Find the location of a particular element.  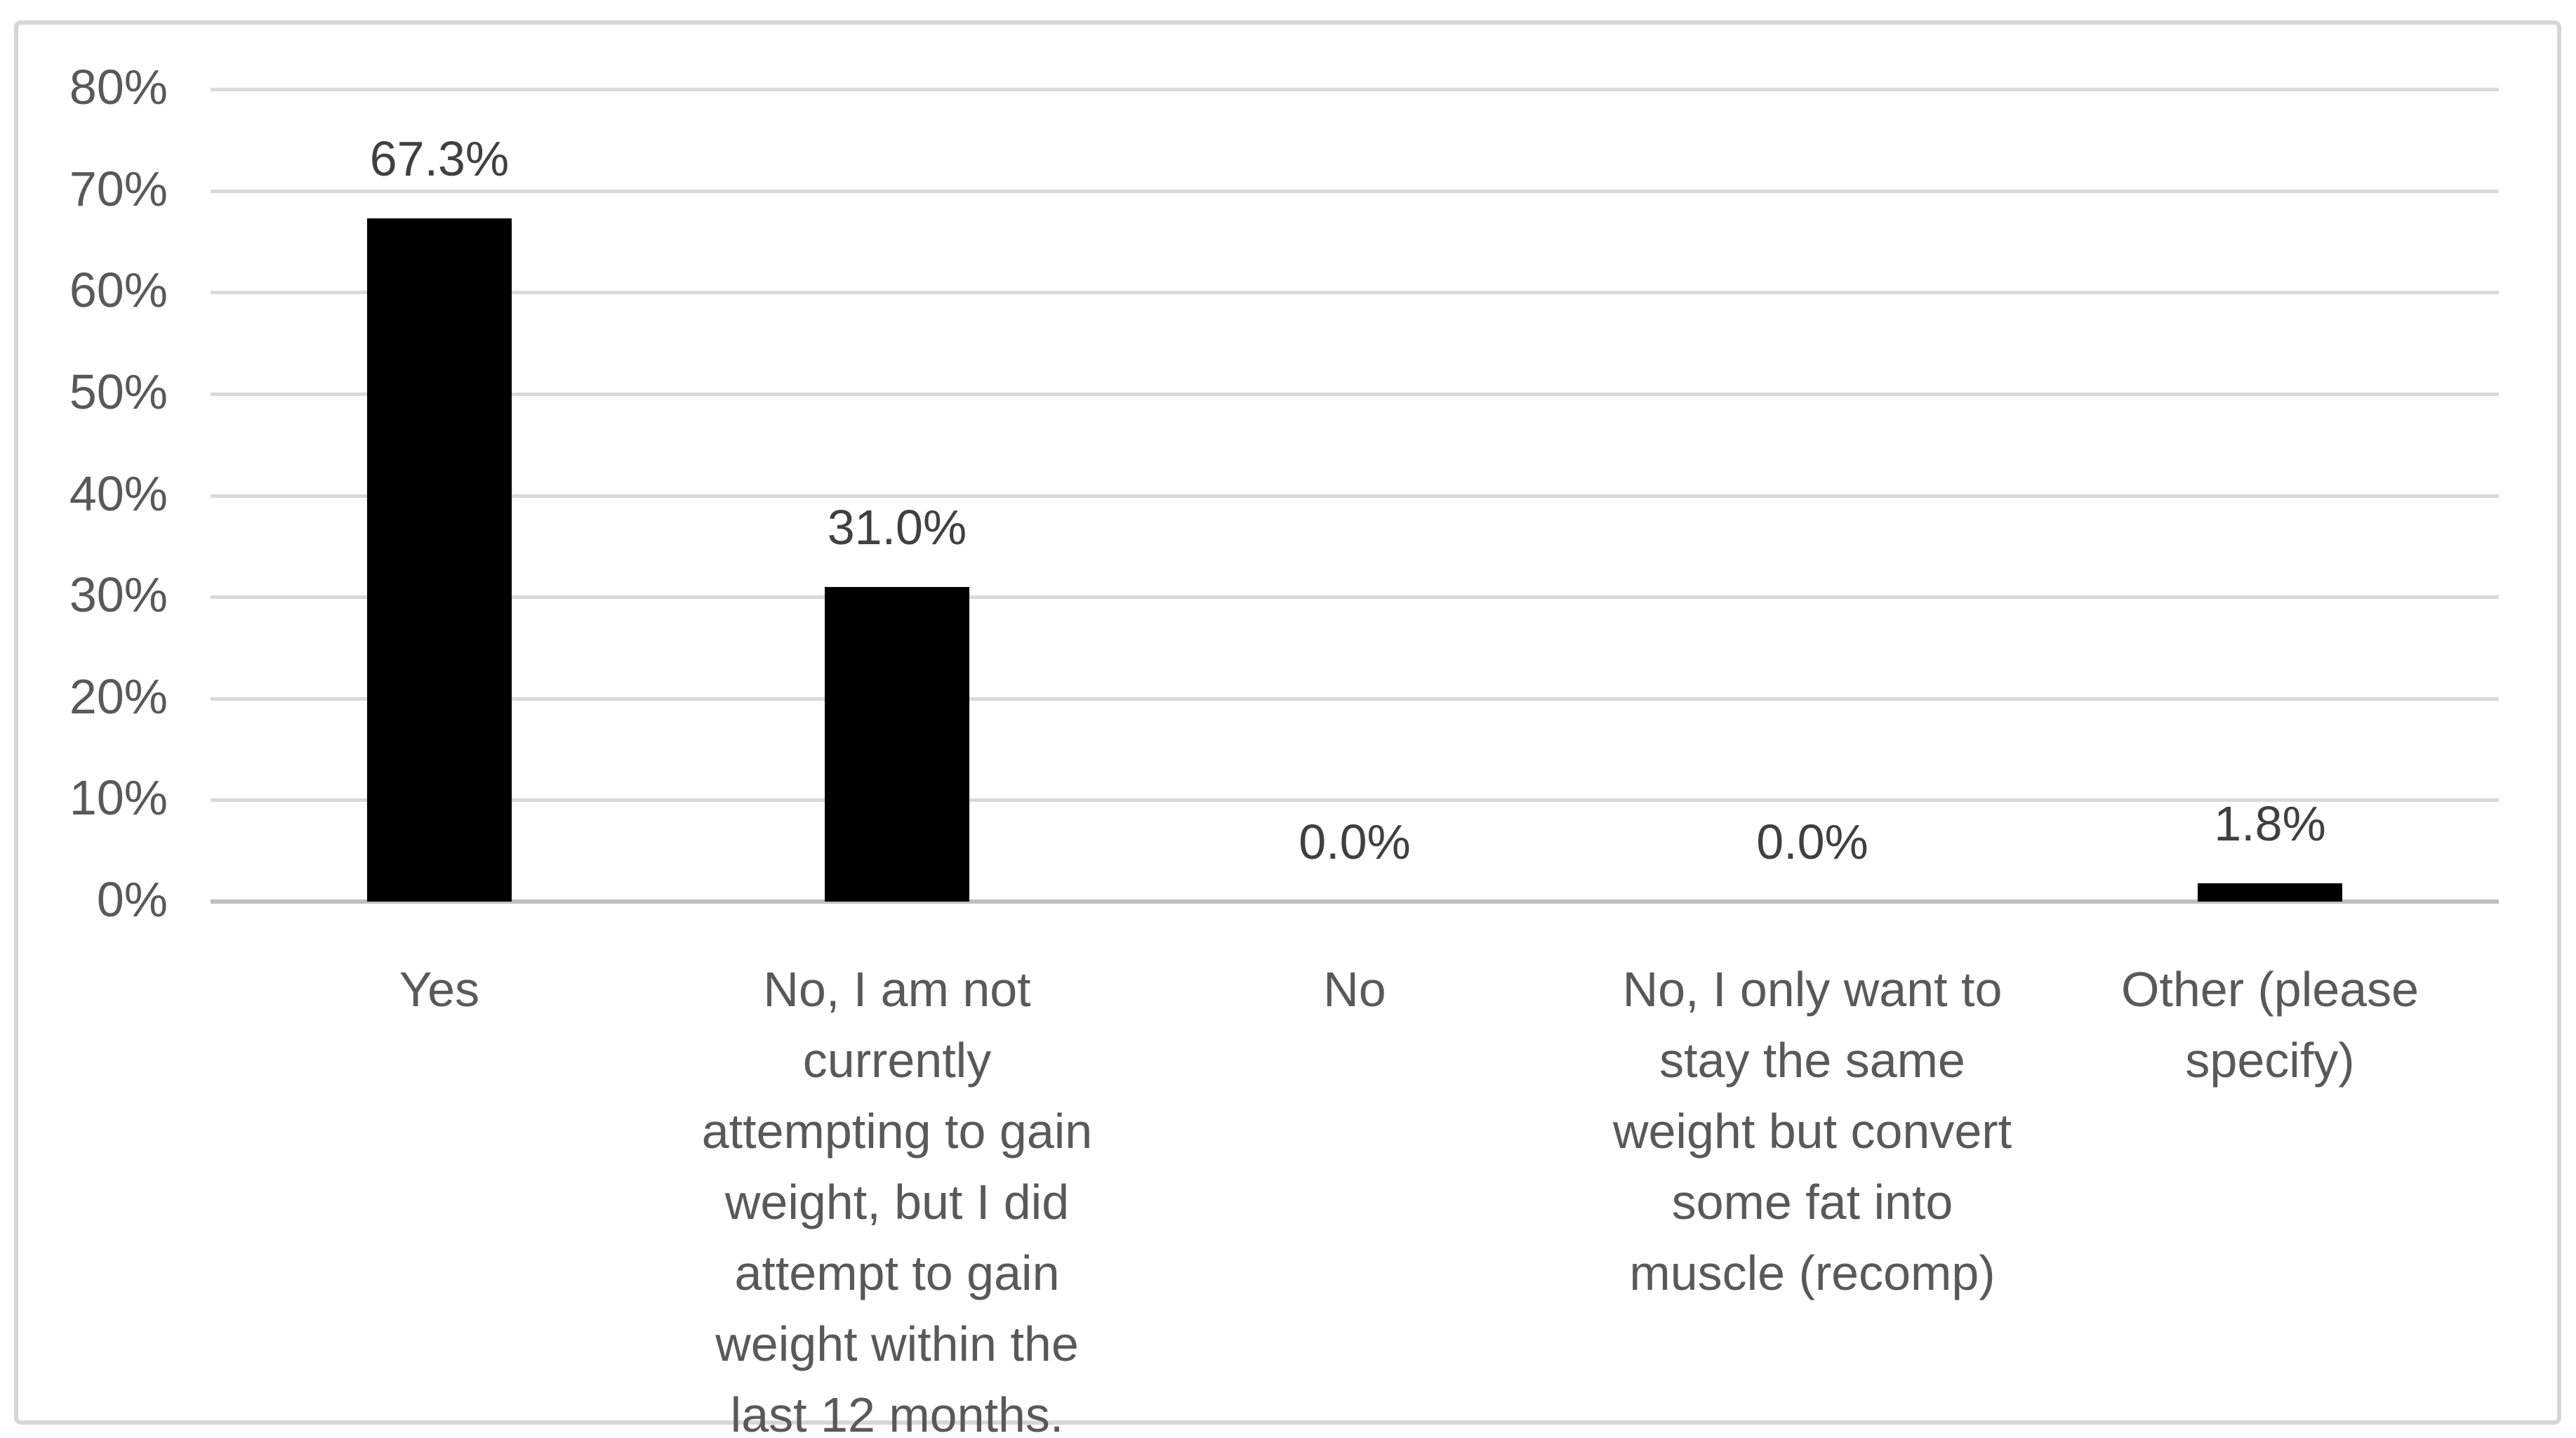

x-axis-line is located at coordinates (1355, 901).